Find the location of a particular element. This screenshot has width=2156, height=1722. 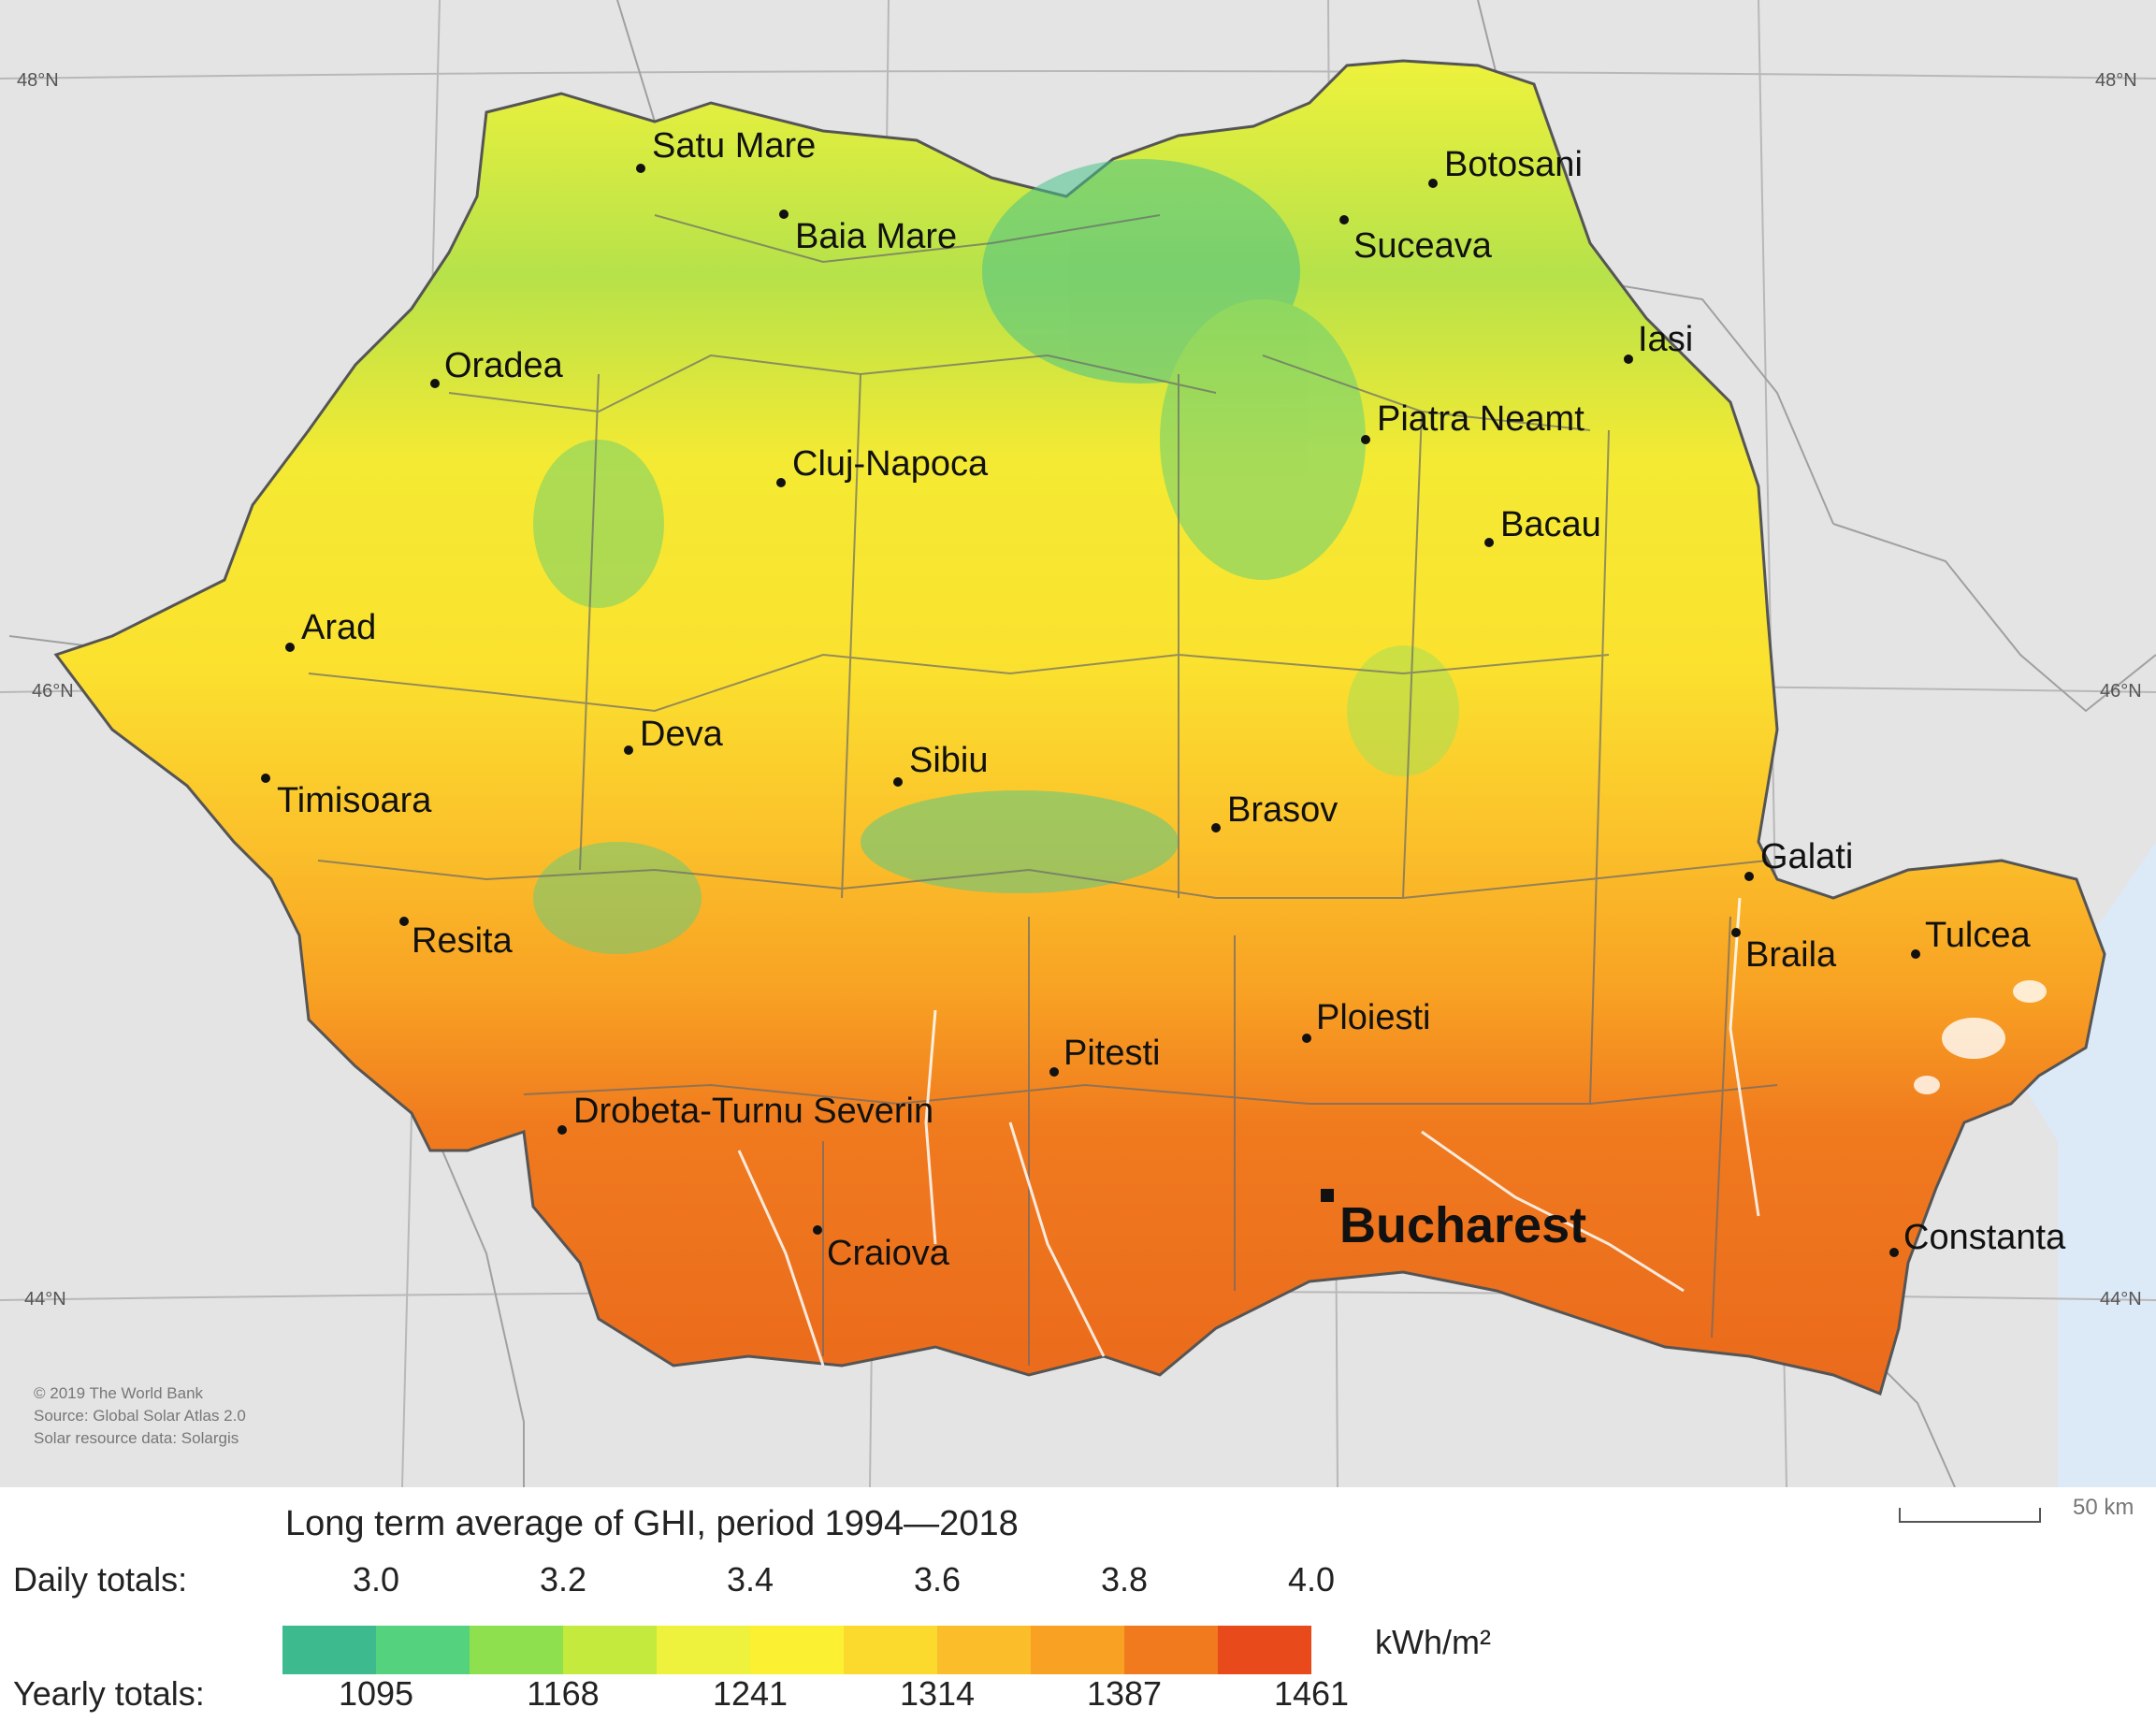

city-label-braila: Braila is located at coordinates (1791, 955).